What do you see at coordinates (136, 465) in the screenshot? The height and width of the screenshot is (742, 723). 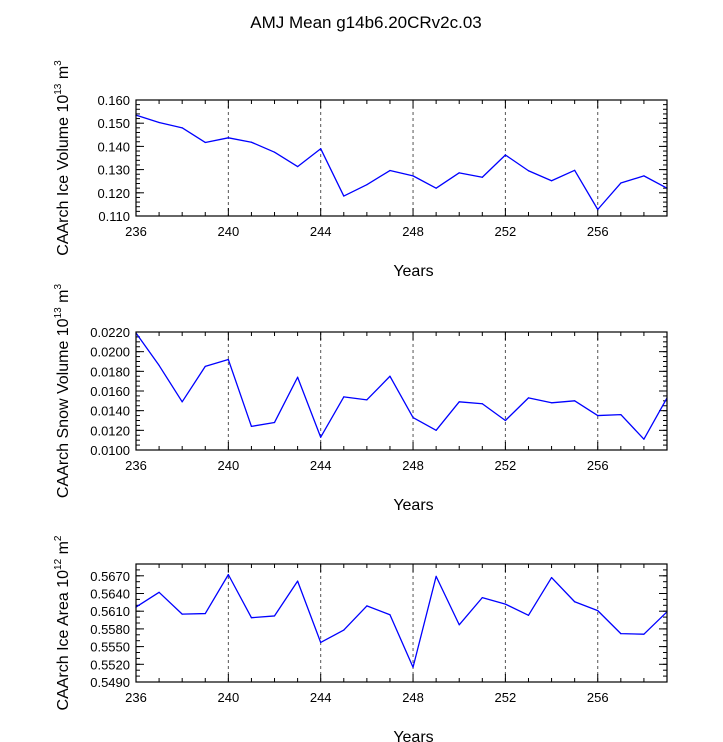 I see `x-tick-label: 236` at bounding box center [136, 465].